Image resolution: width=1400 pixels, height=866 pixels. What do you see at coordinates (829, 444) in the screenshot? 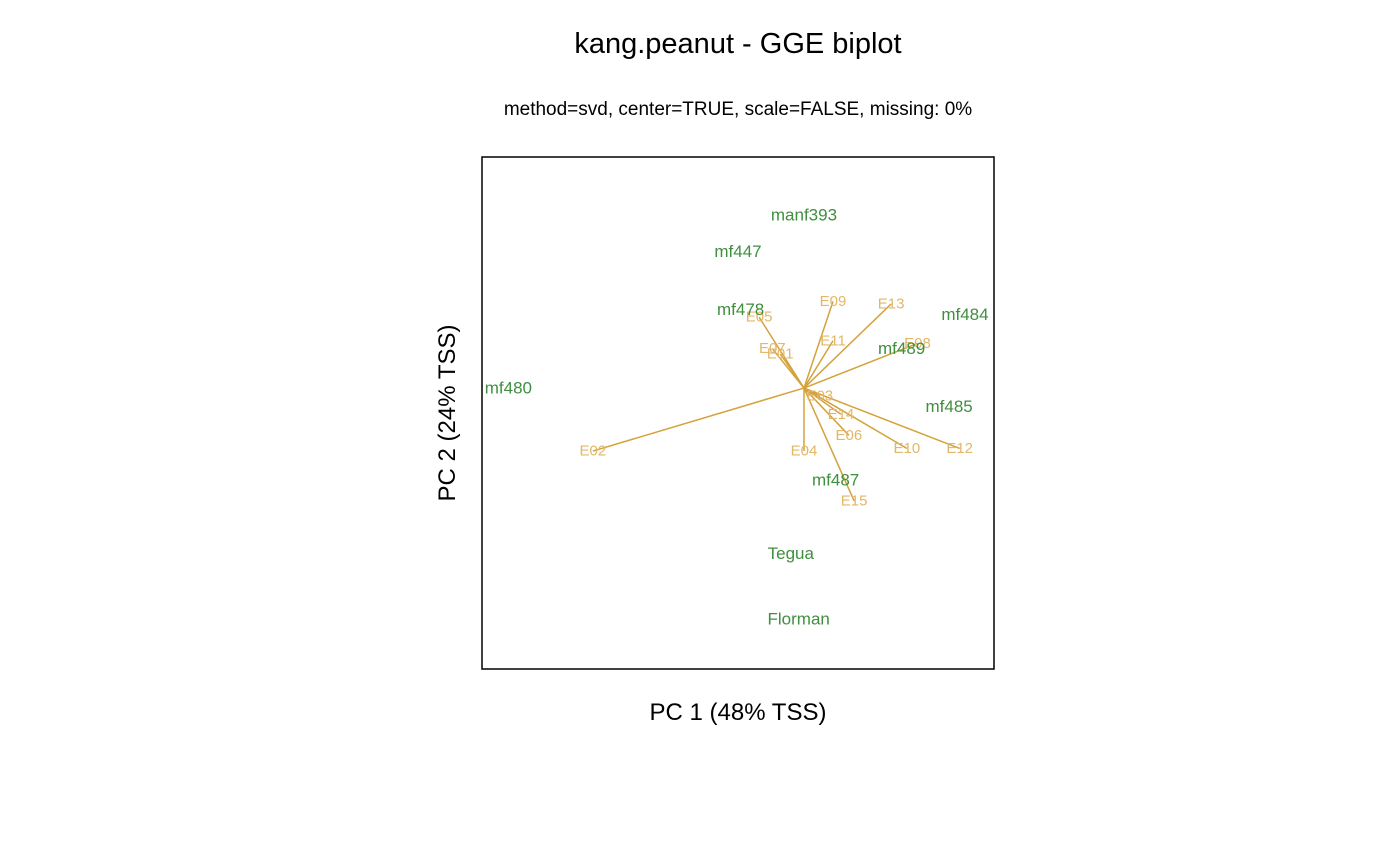
I see `environment-vector-e15` at bounding box center [829, 444].